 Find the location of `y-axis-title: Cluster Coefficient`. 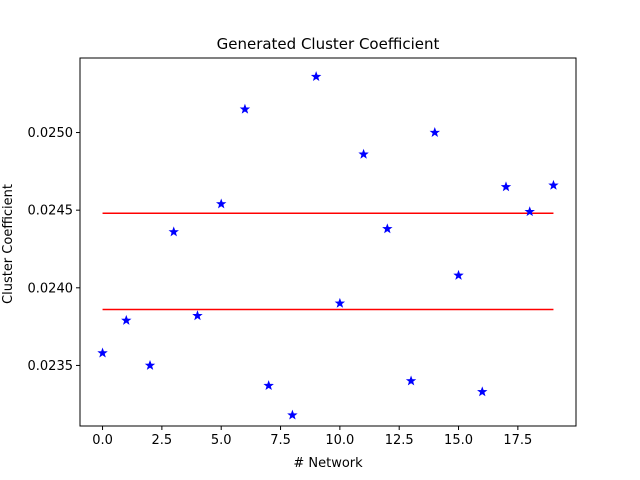

y-axis-title: Cluster Coefficient is located at coordinates (8, 244).